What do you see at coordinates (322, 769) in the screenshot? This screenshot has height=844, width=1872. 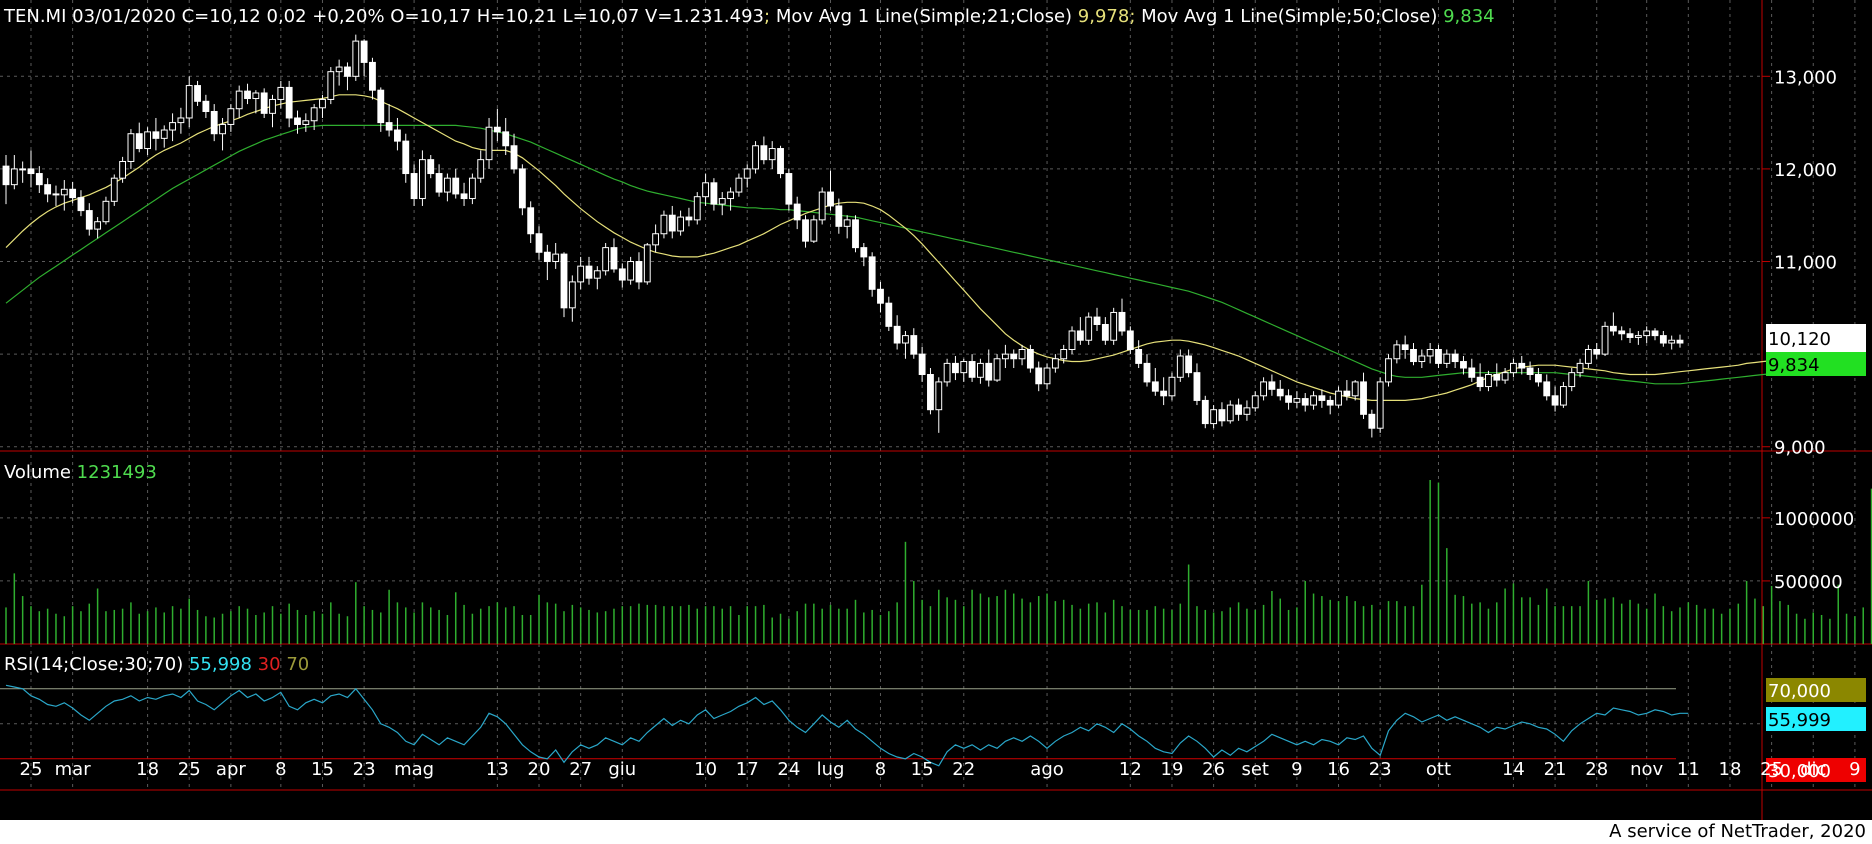 I see `x-axis-label: 15` at bounding box center [322, 769].